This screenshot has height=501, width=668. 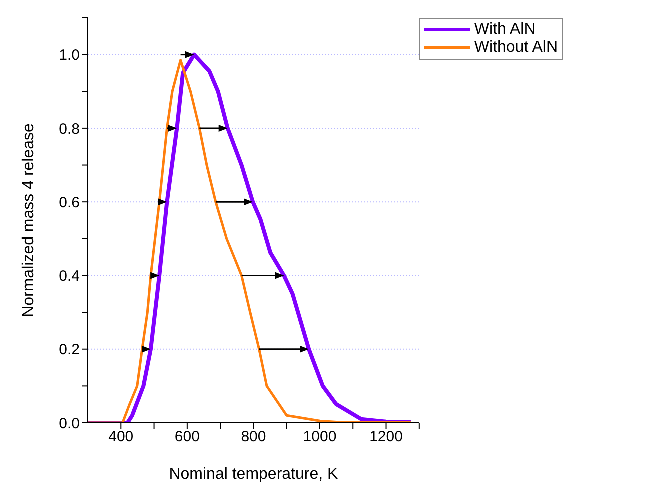 What do you see at coordinates (29, 220) in the screenshot?
I see `y-axis-title: Normalized mass 4 release` at bounding box center [29, 220].